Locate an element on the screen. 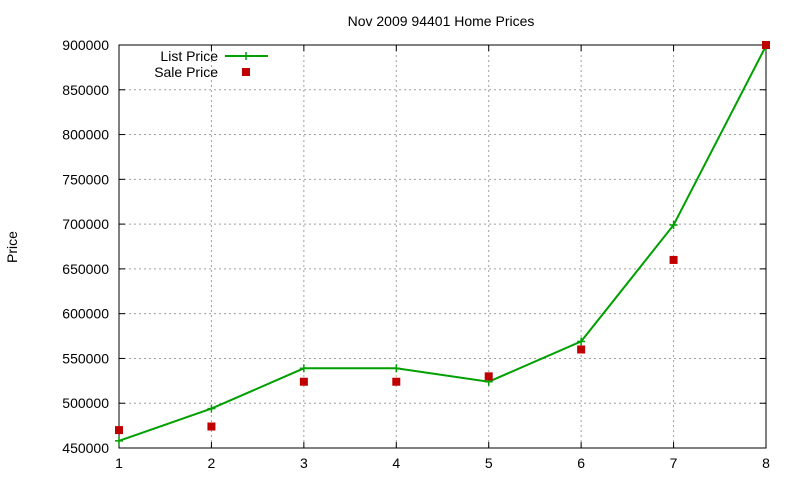 The height and width of the screenshot is (480, 800). y-tick-label: 550000 is located at coordinates (85, 358).